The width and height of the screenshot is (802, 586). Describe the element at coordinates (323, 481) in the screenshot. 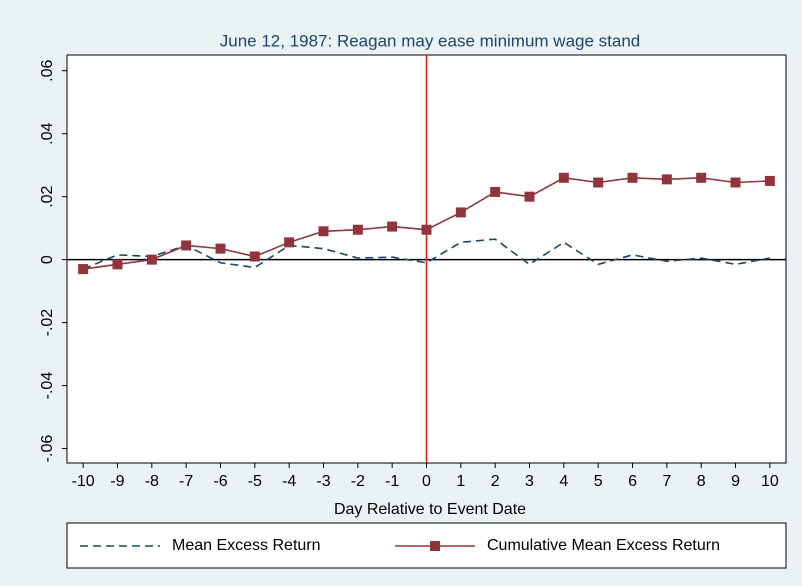

I see `x-tick-label: -3` at that location.